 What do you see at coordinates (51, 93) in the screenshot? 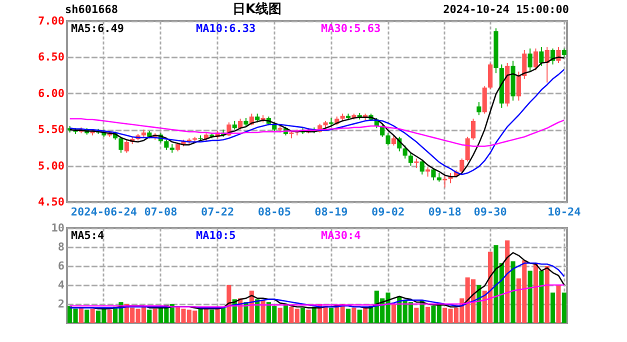
I see `y-tick-label: 6.00` at bounding box center [51, 93].